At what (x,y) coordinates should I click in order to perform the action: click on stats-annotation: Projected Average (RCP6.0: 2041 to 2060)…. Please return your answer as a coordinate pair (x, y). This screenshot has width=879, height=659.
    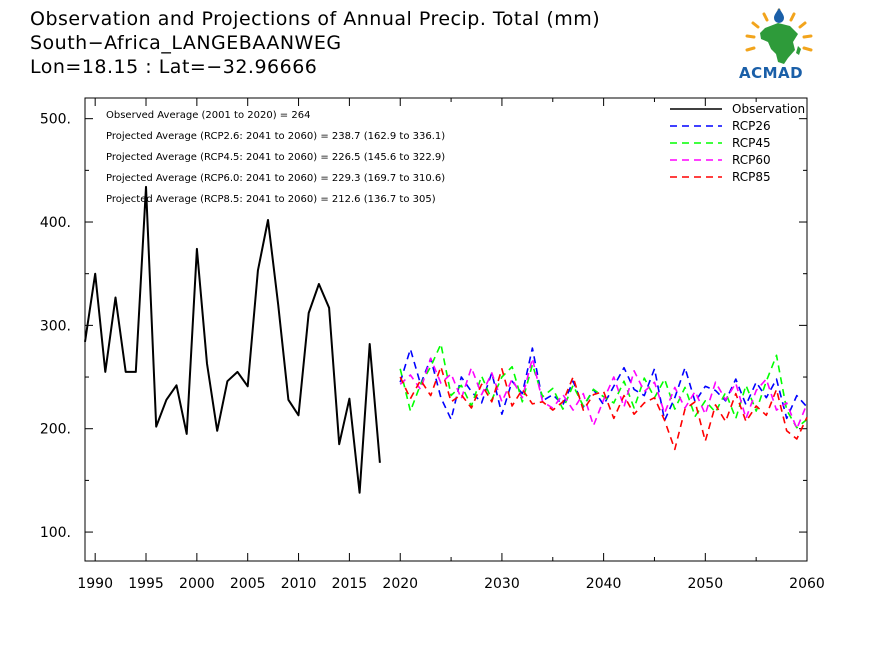
    Looking at the image, I should click on (275, 178).